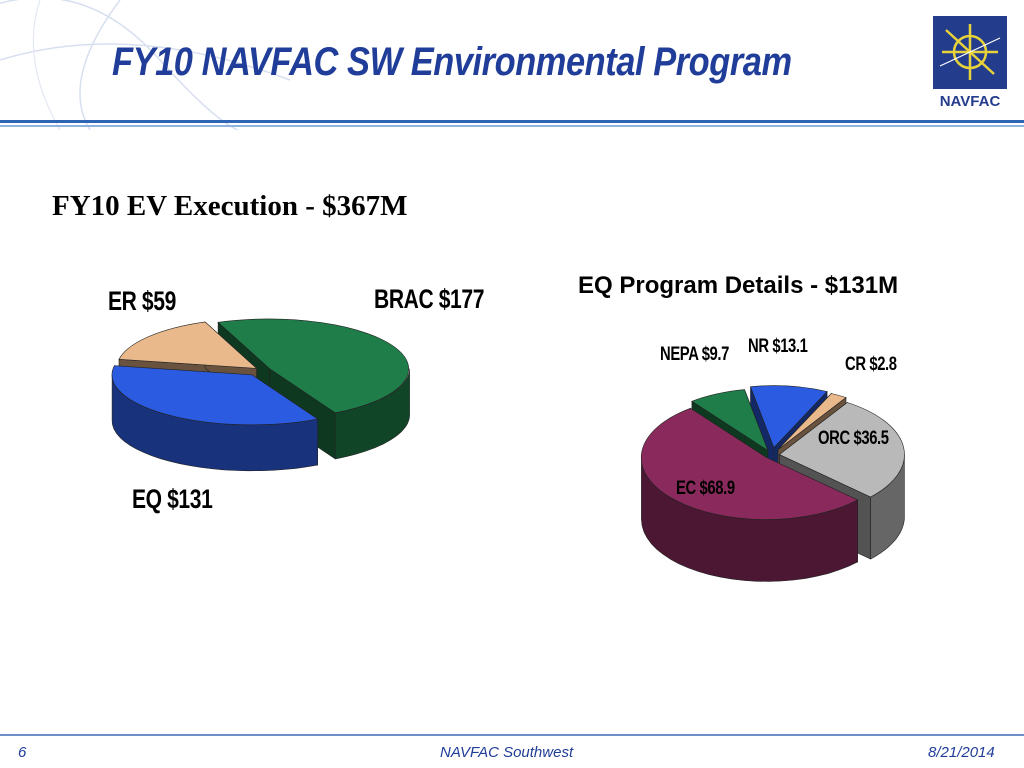 The height and width of the screenshot is (768, 1024). I want to click on pie2-label-orc: ORC $36.5, so click(853, 438).